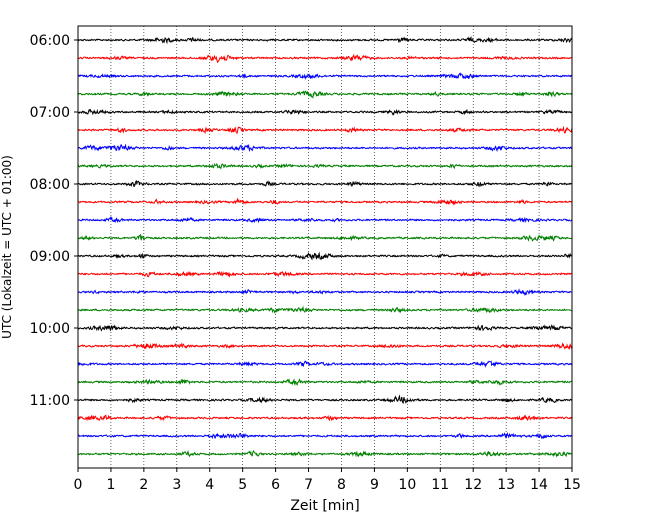 Image resolution: width=650 pixels, height=520 pixels. I want to click on x-tick-label: 13, so click(506, 485).